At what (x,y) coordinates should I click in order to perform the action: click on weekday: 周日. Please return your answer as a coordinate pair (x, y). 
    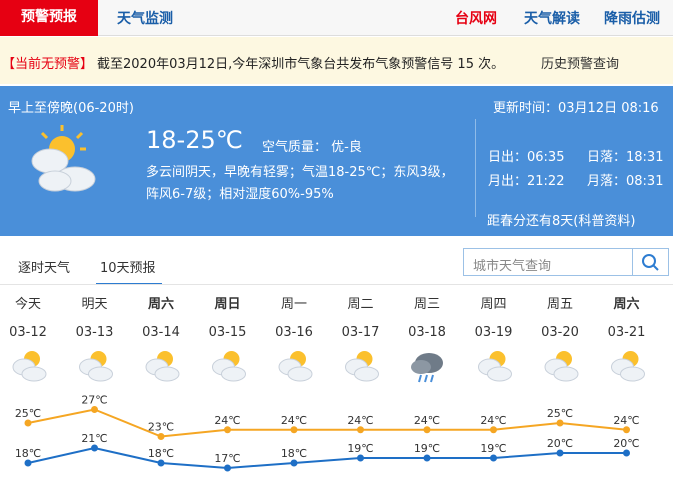
    Looking at the image, I should click on (227, 304).